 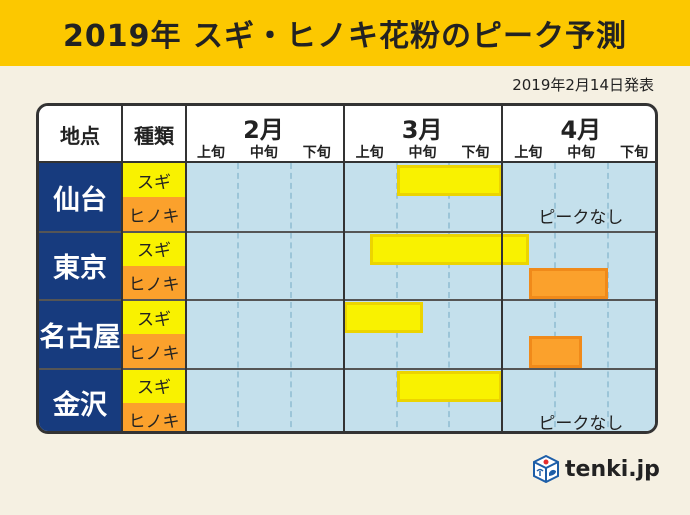 What do you see at coordinates (263, 130) in the screenshot?
I see `month-label: 2月` at bounding box center [263, 130].